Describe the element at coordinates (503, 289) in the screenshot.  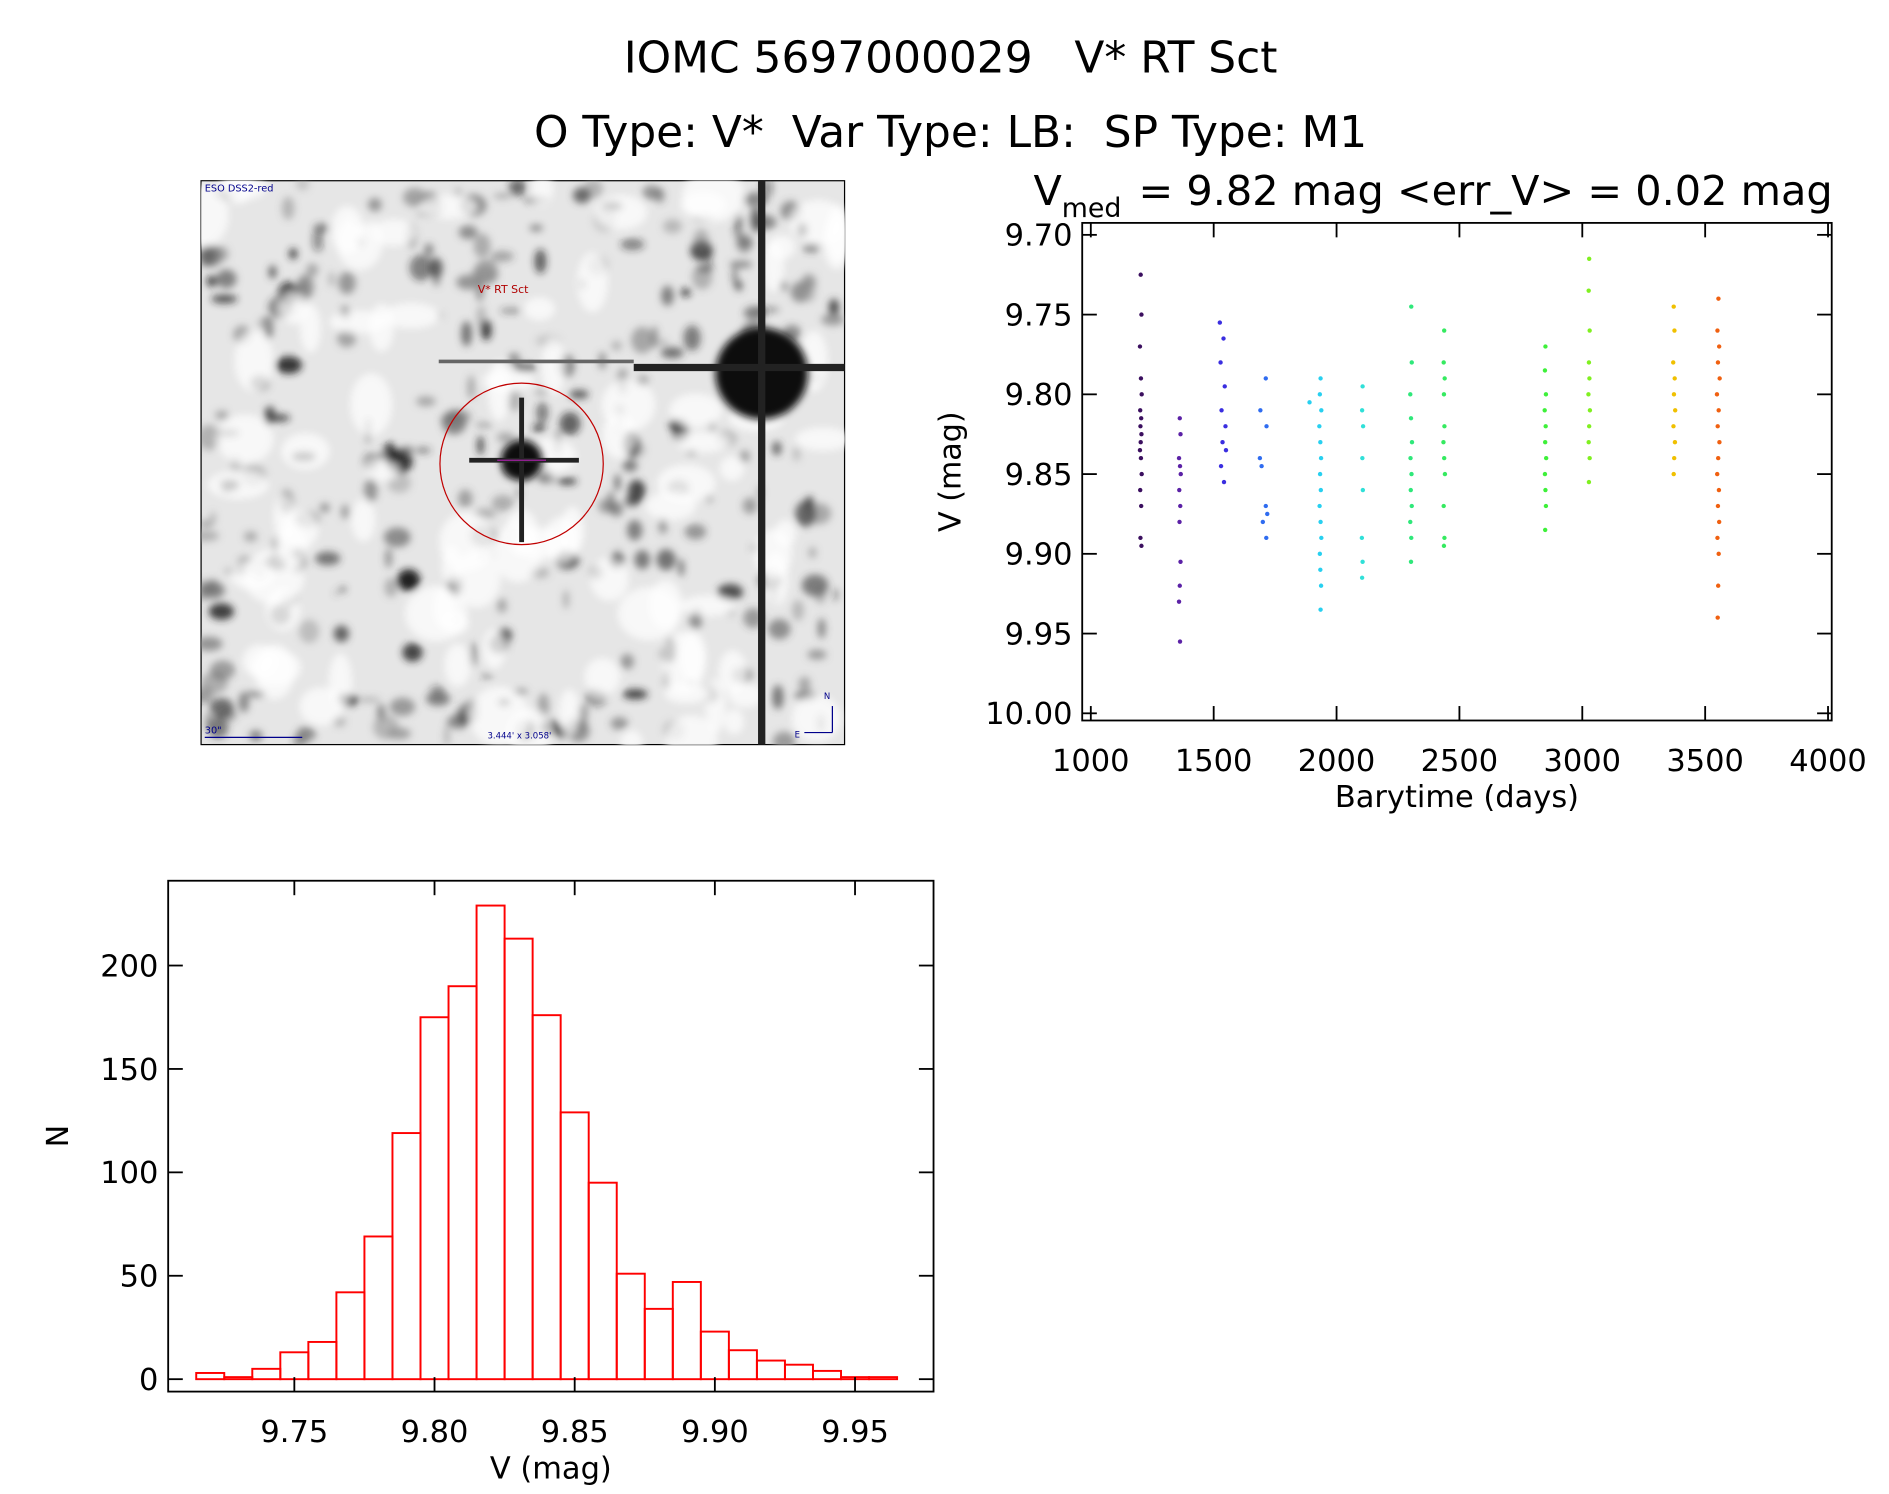
I see `target-label: V* RT Sct` at that location.